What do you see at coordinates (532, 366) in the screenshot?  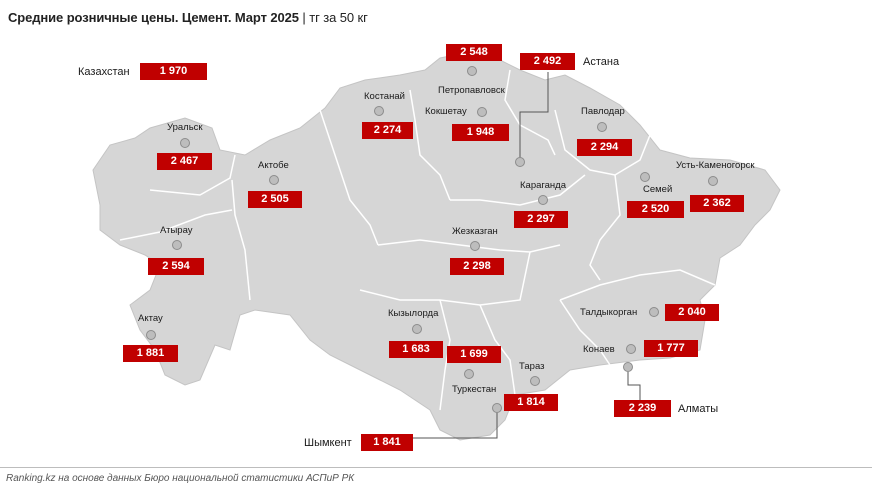 I see `city-taraz: Тараз` at bounding box center [532, 366].